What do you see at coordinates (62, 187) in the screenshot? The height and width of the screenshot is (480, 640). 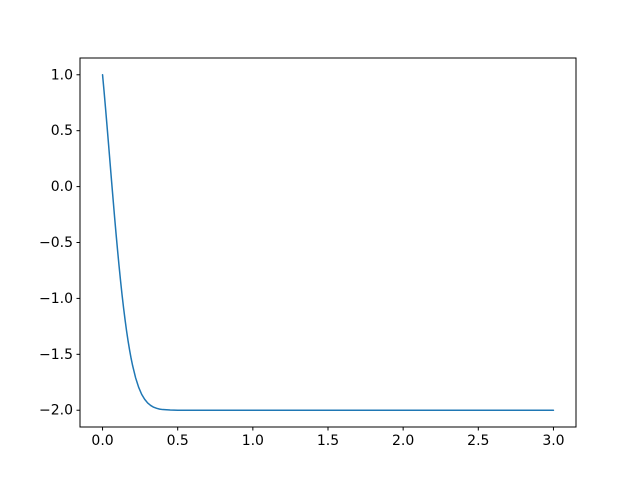 I see `y-tick-label: 0.0` at bounding box center [62, 187].